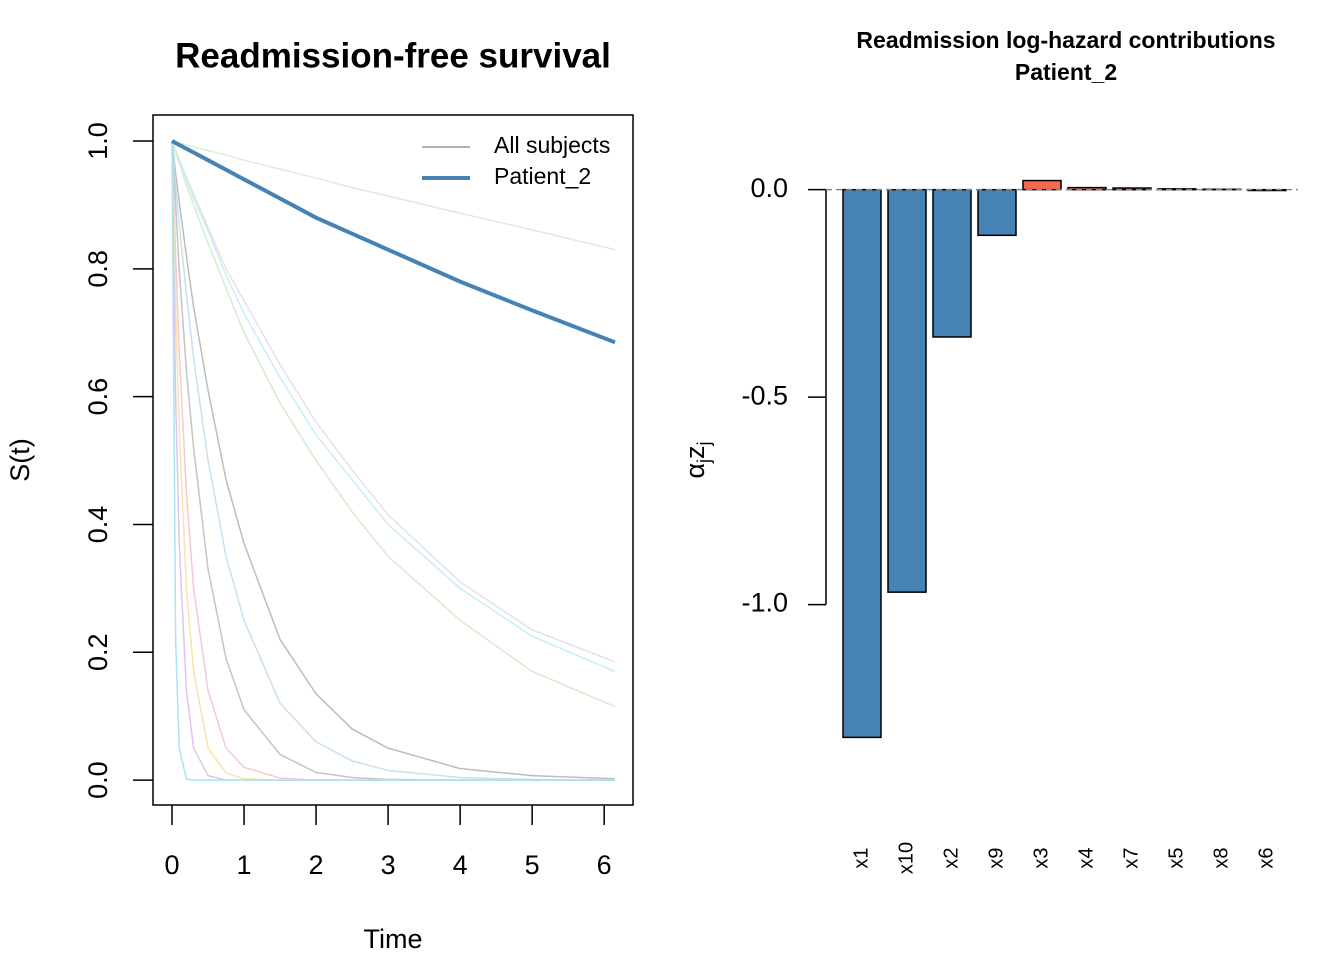 Image resolution: width=1344 pixels, height=960 pixels. What do you see at coordinates (460, 865) in the screenshot?
I see `x-tick-label: 4` at bounding box center [460, 865].